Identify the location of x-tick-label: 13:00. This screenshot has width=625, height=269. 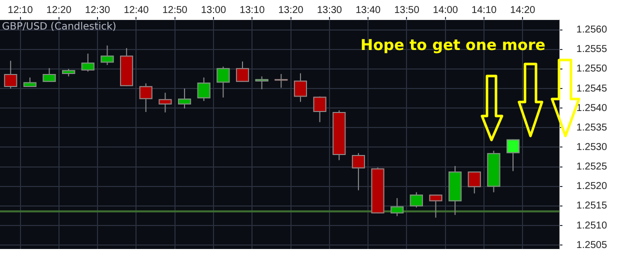
(213, 10).